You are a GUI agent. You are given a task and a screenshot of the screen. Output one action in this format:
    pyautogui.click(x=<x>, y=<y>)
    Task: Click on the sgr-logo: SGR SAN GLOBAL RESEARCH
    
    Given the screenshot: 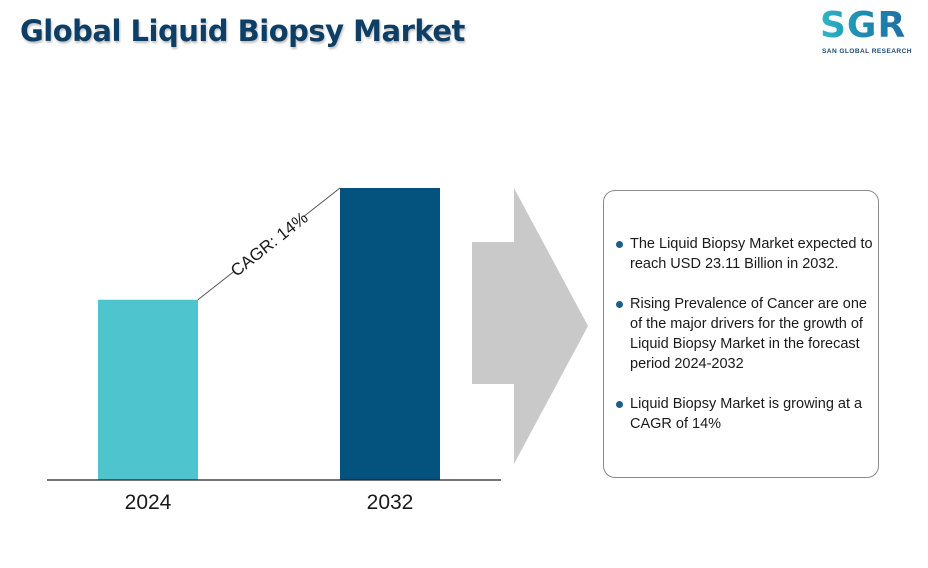 What is the action you would take?
    pyautogui.click(x=869, y=32)
    